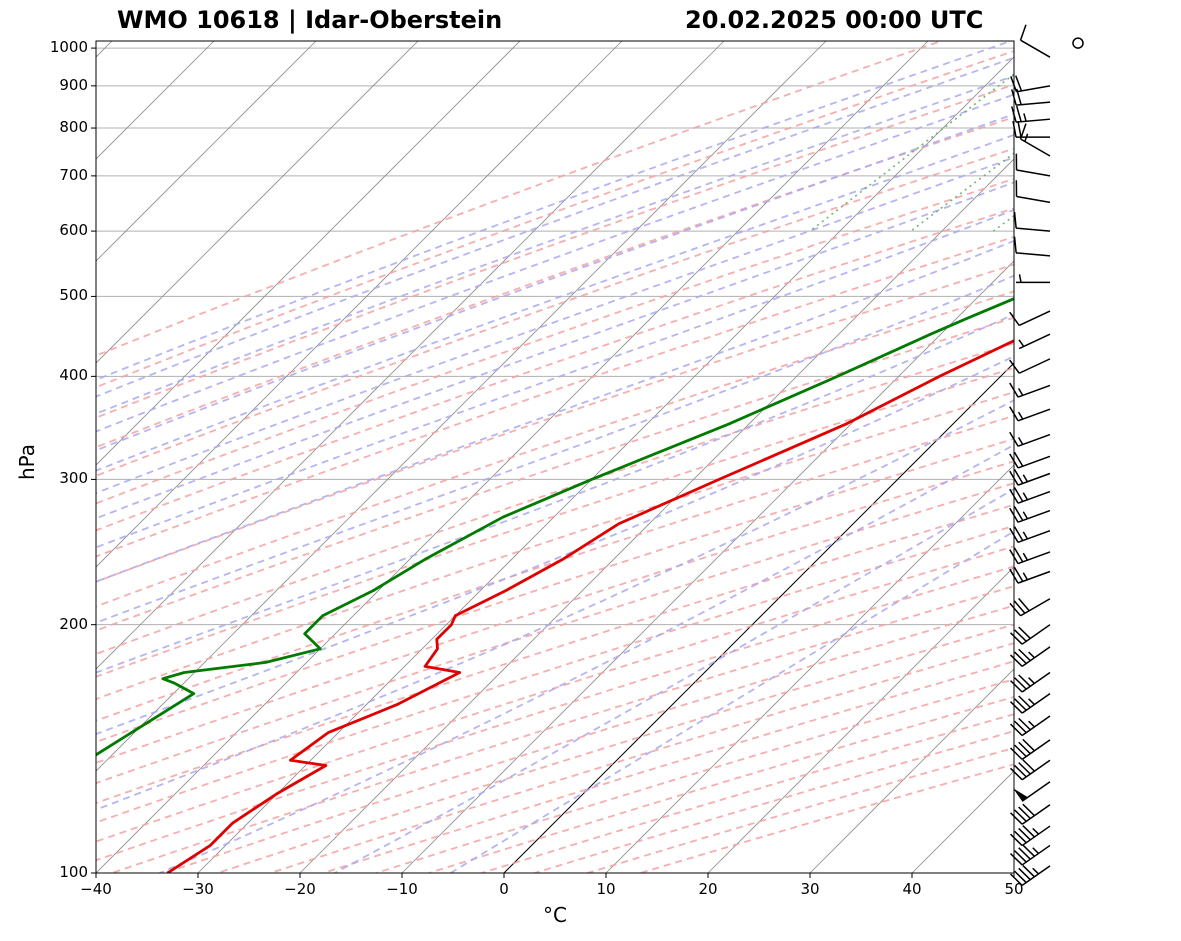 This screenshot has height=941, width=1181. Describe the element at coordinates (73, 478) in the screenshot. I see `y-tick-label: 300` at that location.